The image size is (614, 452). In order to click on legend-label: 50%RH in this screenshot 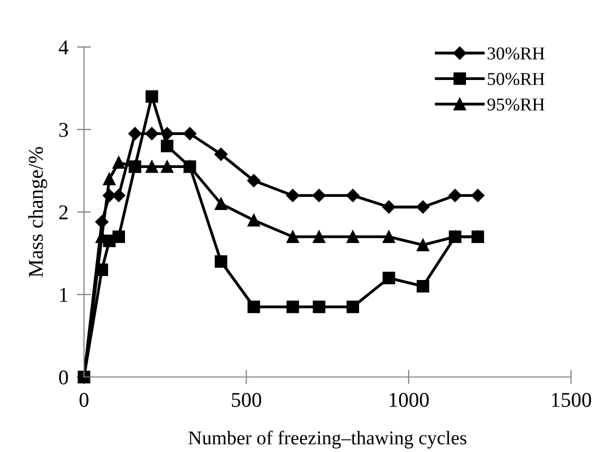, I will do `click(516, 79)`.